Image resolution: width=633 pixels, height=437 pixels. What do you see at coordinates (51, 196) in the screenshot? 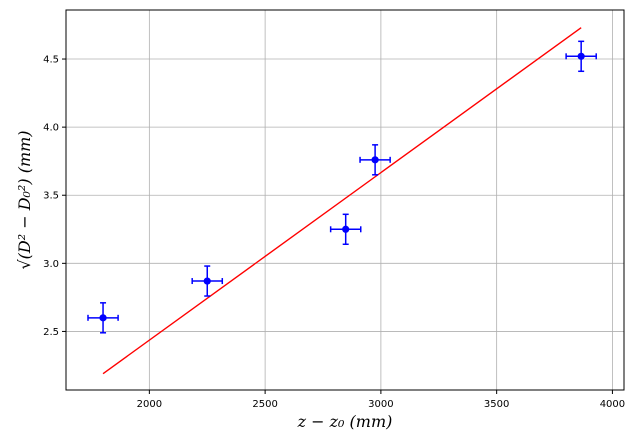
I see `y-tick-label: 3.5` at bounding box center [51, 196].